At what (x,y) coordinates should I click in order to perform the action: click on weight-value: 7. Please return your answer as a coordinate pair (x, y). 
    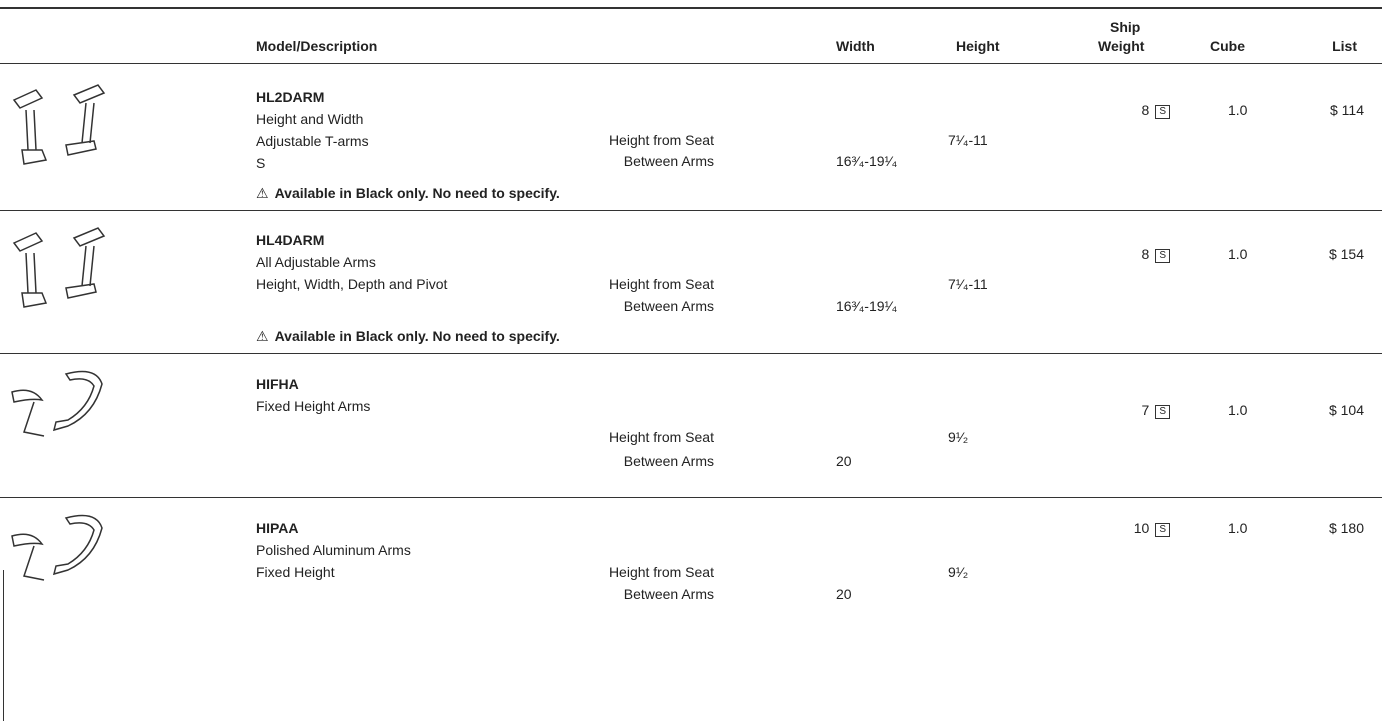
    Looking at the image, I should click on (1145, 410).